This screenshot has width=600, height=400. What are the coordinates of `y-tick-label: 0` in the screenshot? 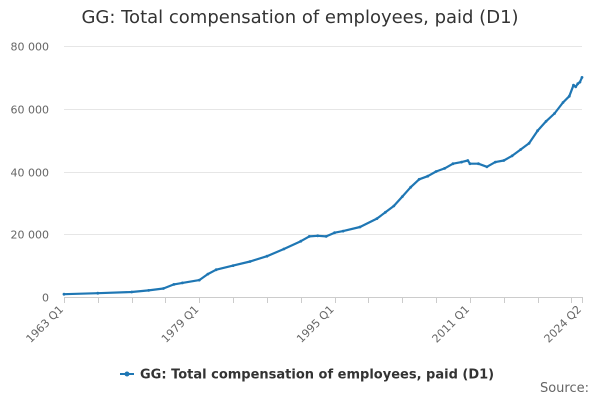 It's located at (45, 298).